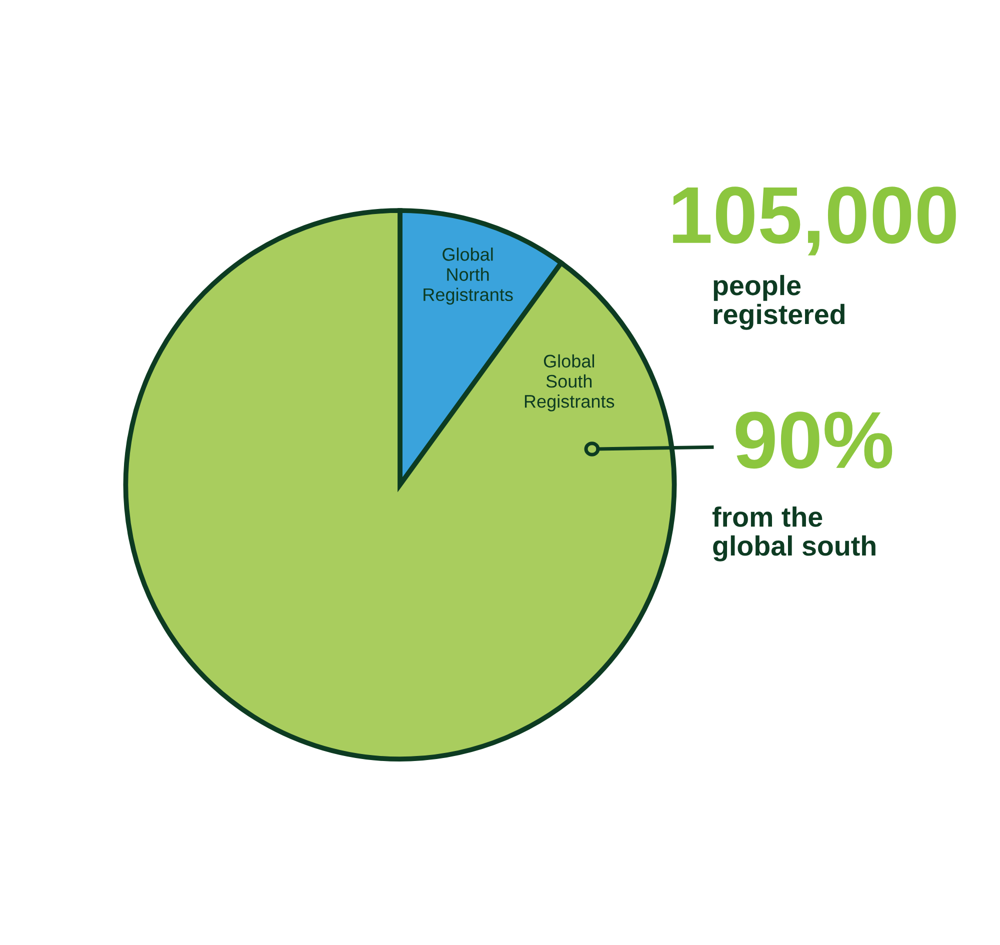 The height and width of the screenshot is (945, 1000). I want to click on slice-label: Global North Registrants, so click(468, 276).